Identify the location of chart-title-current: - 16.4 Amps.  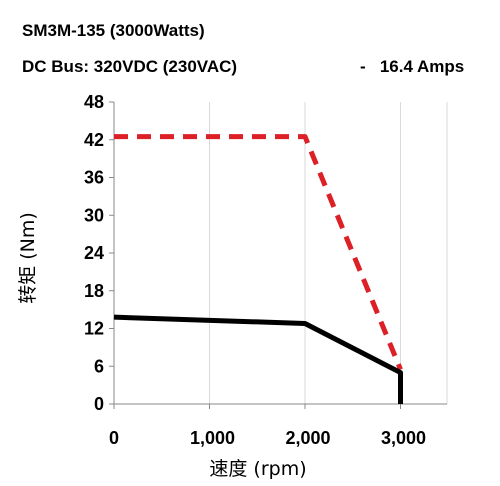
(412, 66).